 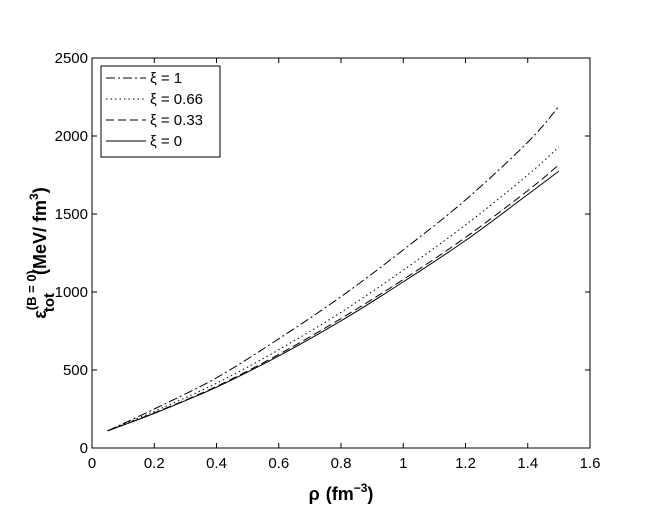 What do you see at coordinates (216, 463) in the screenshot?
I see `x-tick-label: 0.4` at bounding box center [216, 463].